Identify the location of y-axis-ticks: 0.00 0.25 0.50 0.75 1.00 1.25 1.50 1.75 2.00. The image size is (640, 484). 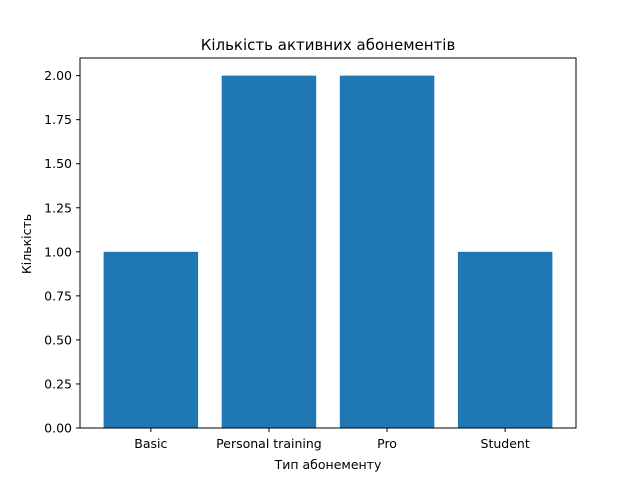
(62, 252).